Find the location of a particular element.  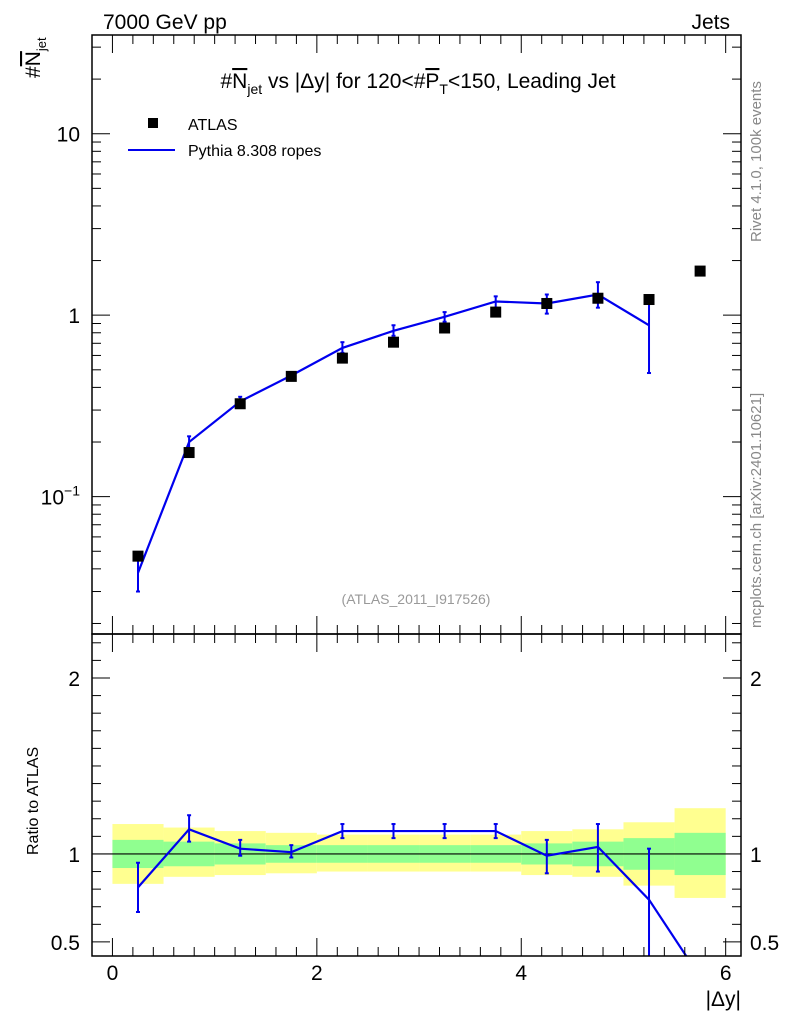

ratio-y-tick-label-left: 2 is located at coordinates (74, 679).